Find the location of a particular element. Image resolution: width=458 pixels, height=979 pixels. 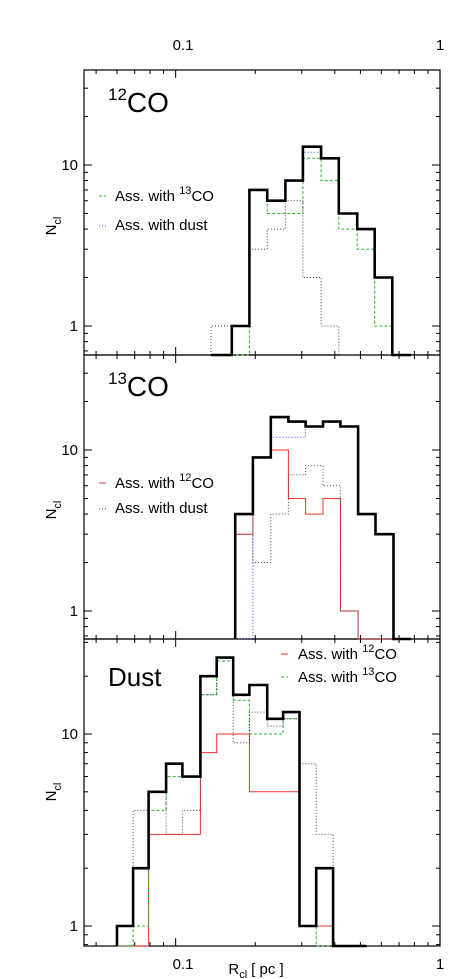

panel-dust-ylabel-sub: cl is located at coordinates (58, 787).